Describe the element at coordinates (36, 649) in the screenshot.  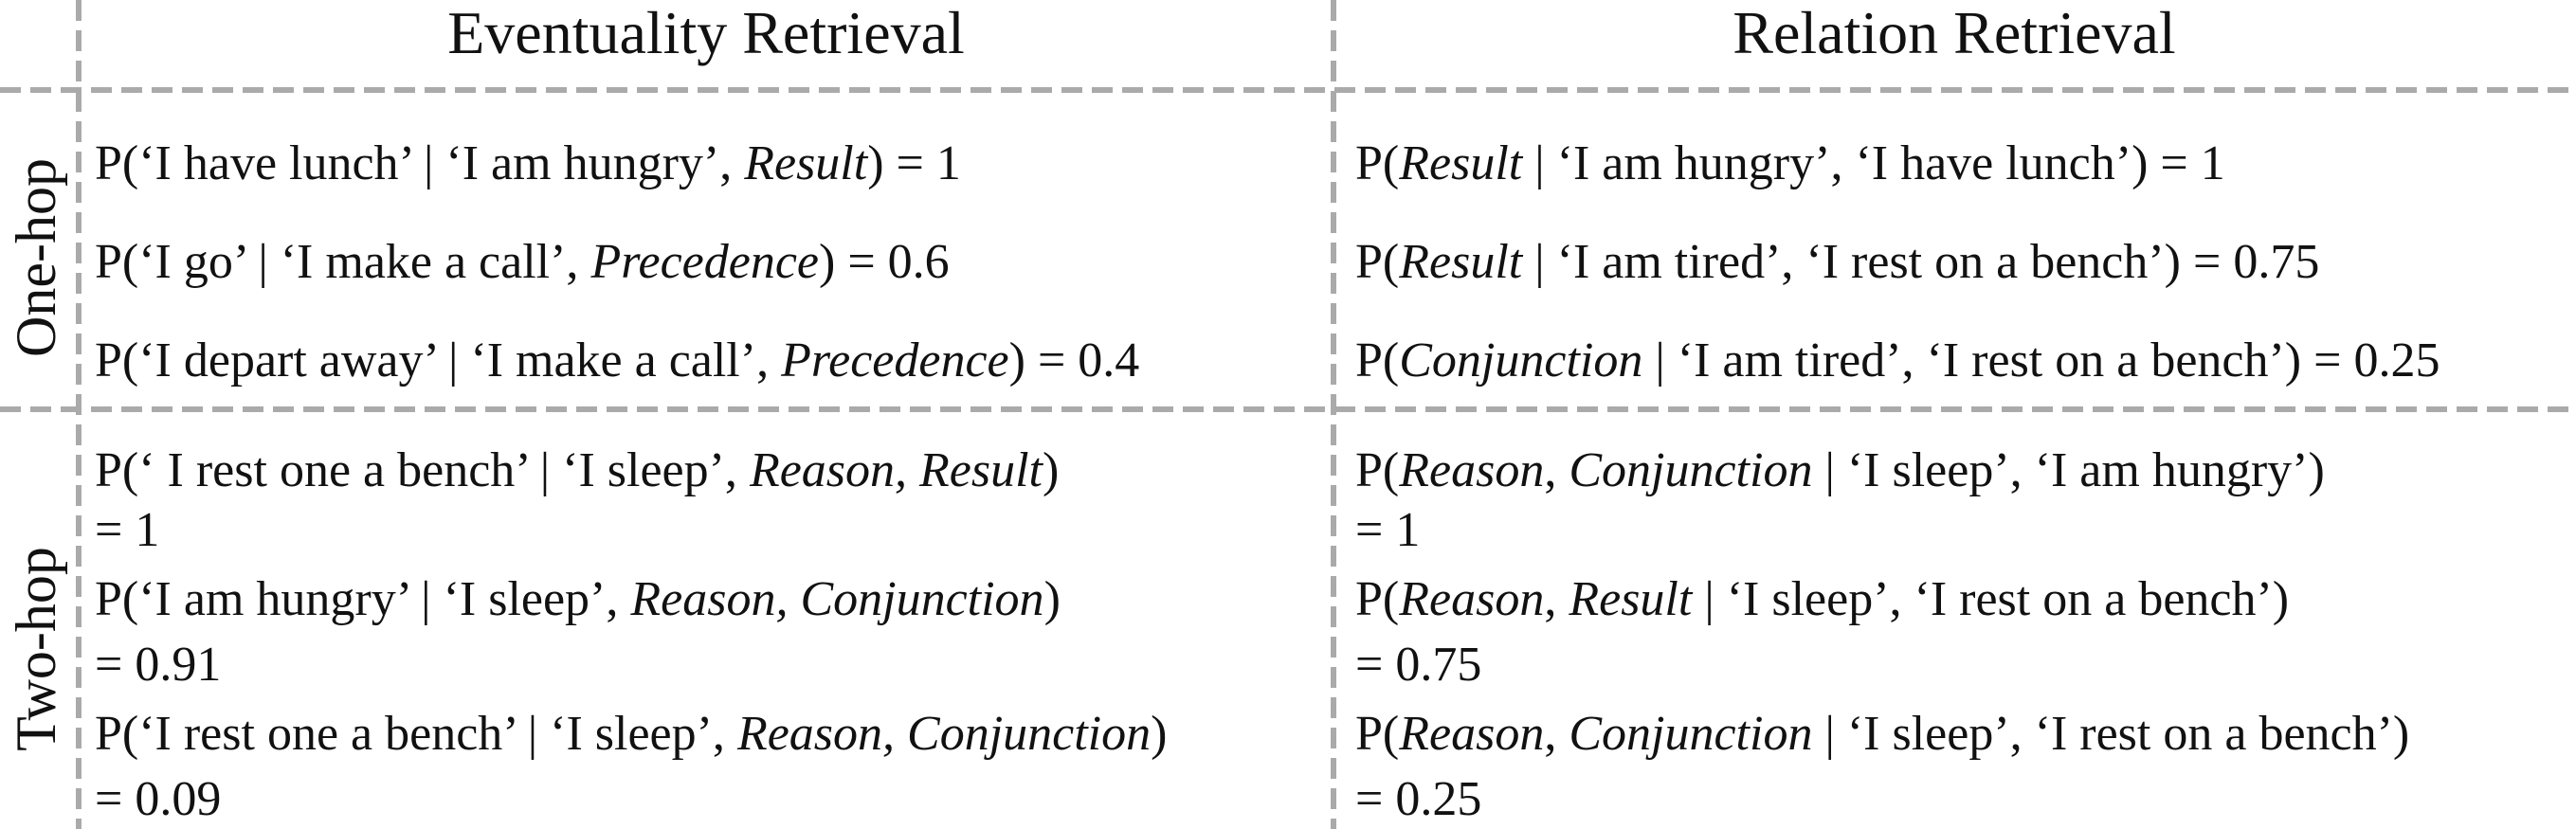
I see `row-label: Two-hop` at that location.